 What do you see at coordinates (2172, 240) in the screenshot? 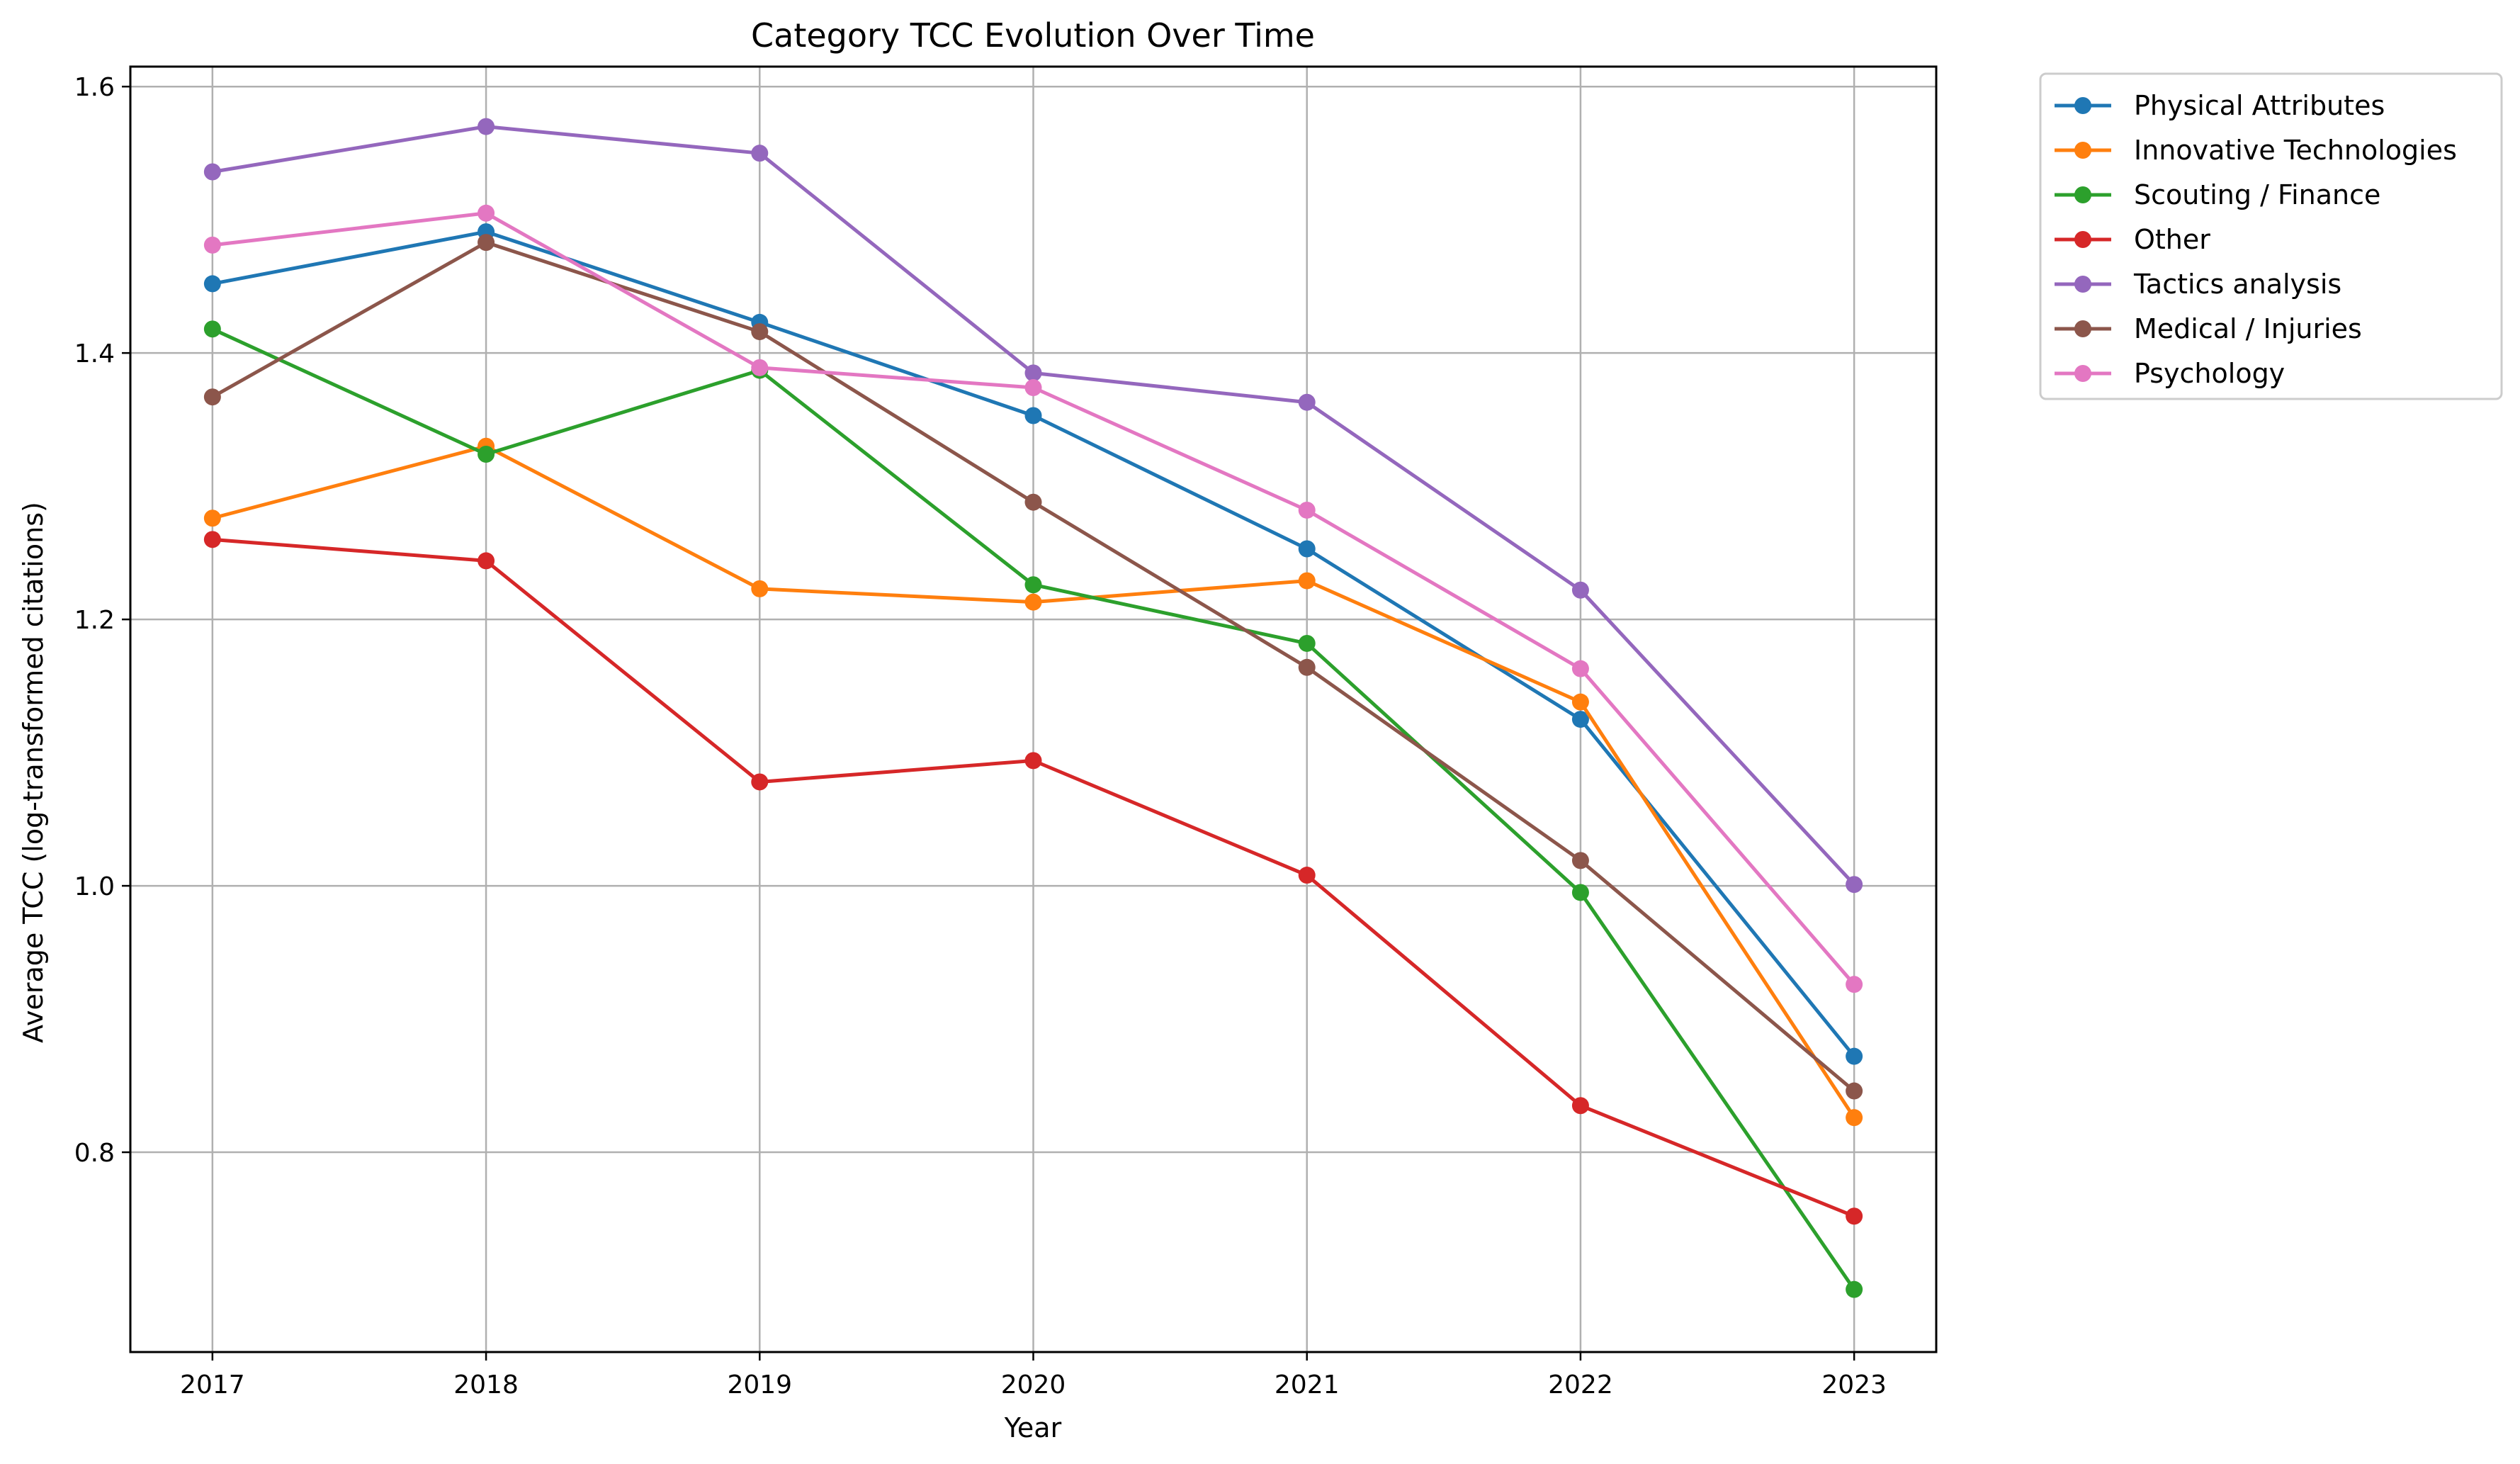
I see `legend-label: Other` at bounding box center [2172, 240].